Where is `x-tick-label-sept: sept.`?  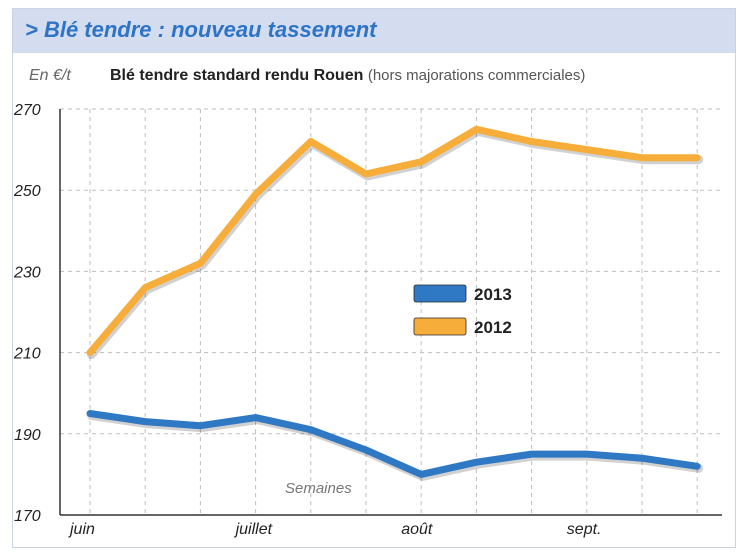
x-tick-label-sept: sept. is located at coordinates (584, 529).